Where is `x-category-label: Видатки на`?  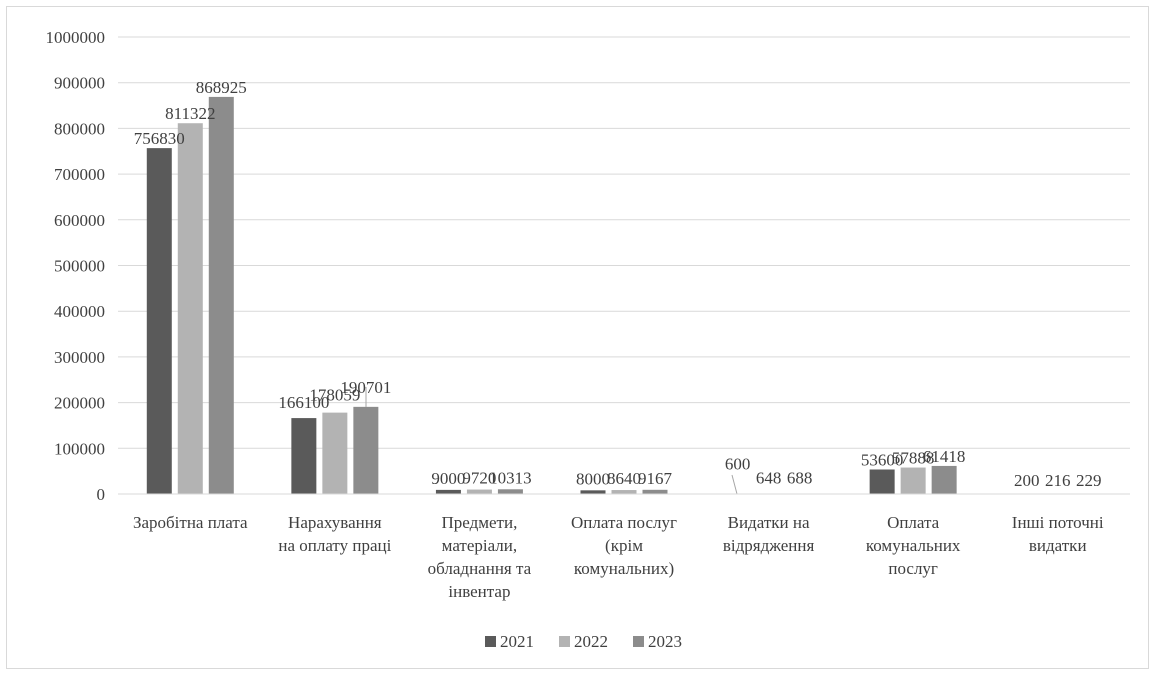 x-category-label: Видатки на is located at coordinates (769, 522).